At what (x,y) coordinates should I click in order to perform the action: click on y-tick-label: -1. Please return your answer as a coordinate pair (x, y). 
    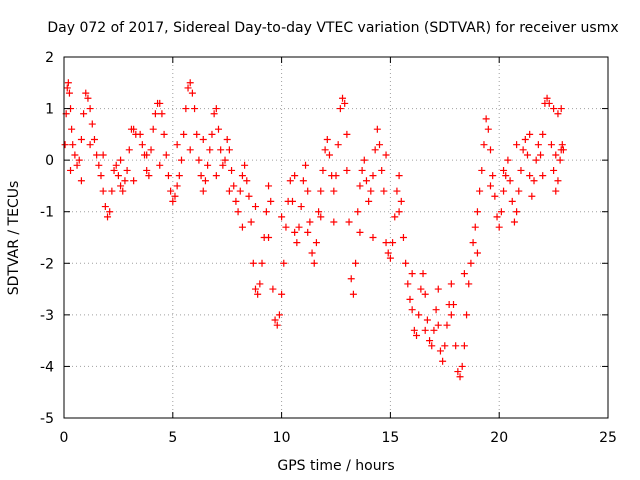
    Looking at the image, I should click on (47, 213).